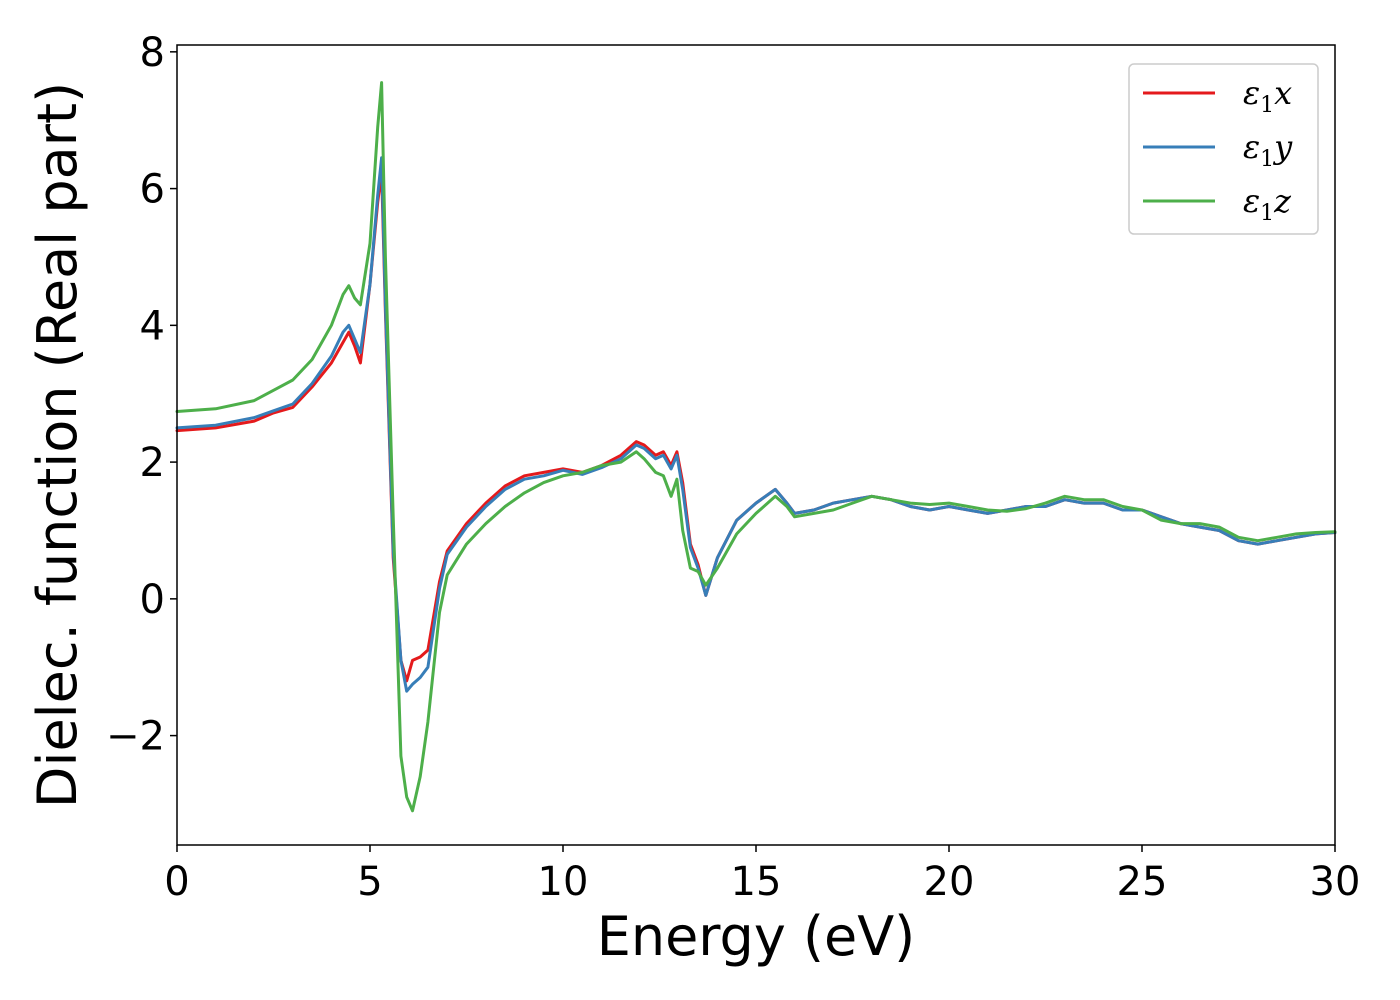  Describe the element at coordinates (152, 463) in the screenshot. I see `y-tick-label: 2` at that location.